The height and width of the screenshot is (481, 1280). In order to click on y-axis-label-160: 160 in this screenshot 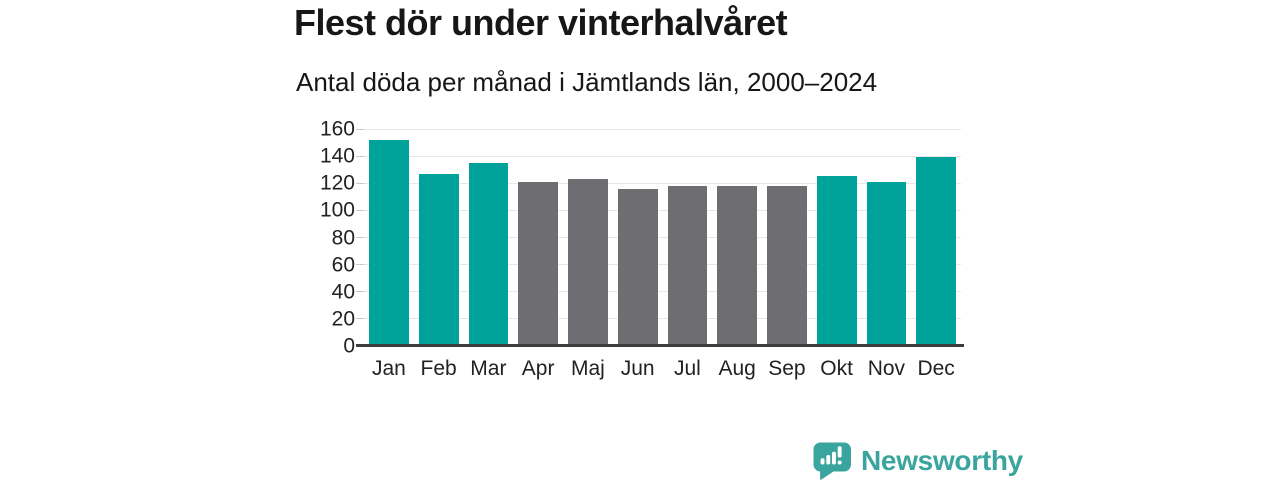, I will do `click(337, 129)`.